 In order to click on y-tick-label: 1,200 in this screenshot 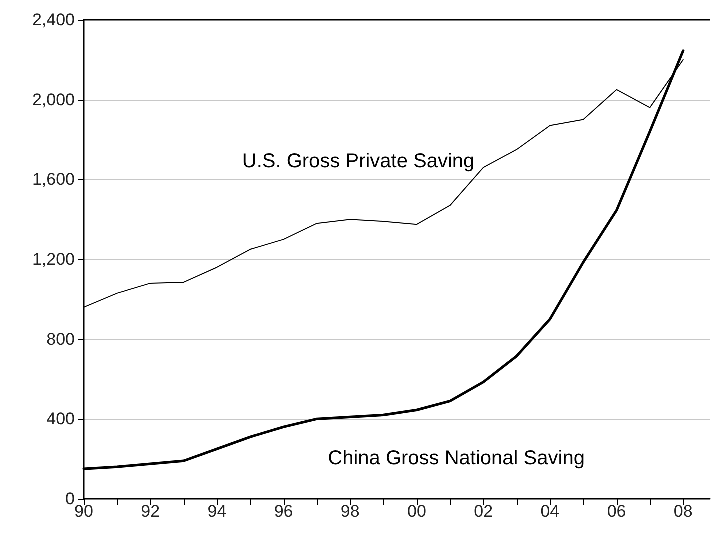, I will do `click(53, 259)`.